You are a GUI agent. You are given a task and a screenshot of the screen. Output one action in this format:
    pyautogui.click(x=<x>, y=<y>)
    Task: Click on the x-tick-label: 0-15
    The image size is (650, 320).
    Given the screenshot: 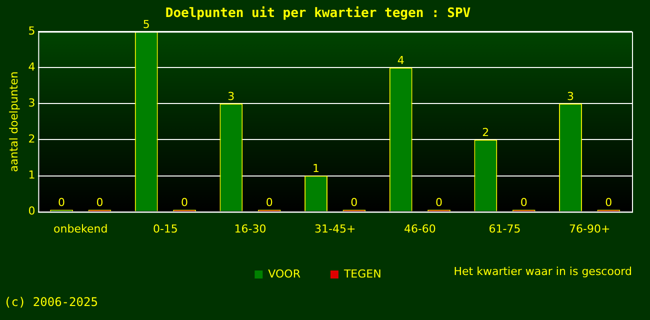 What is the action you would take?
    pyautogui.click(x=165, y=229)
    